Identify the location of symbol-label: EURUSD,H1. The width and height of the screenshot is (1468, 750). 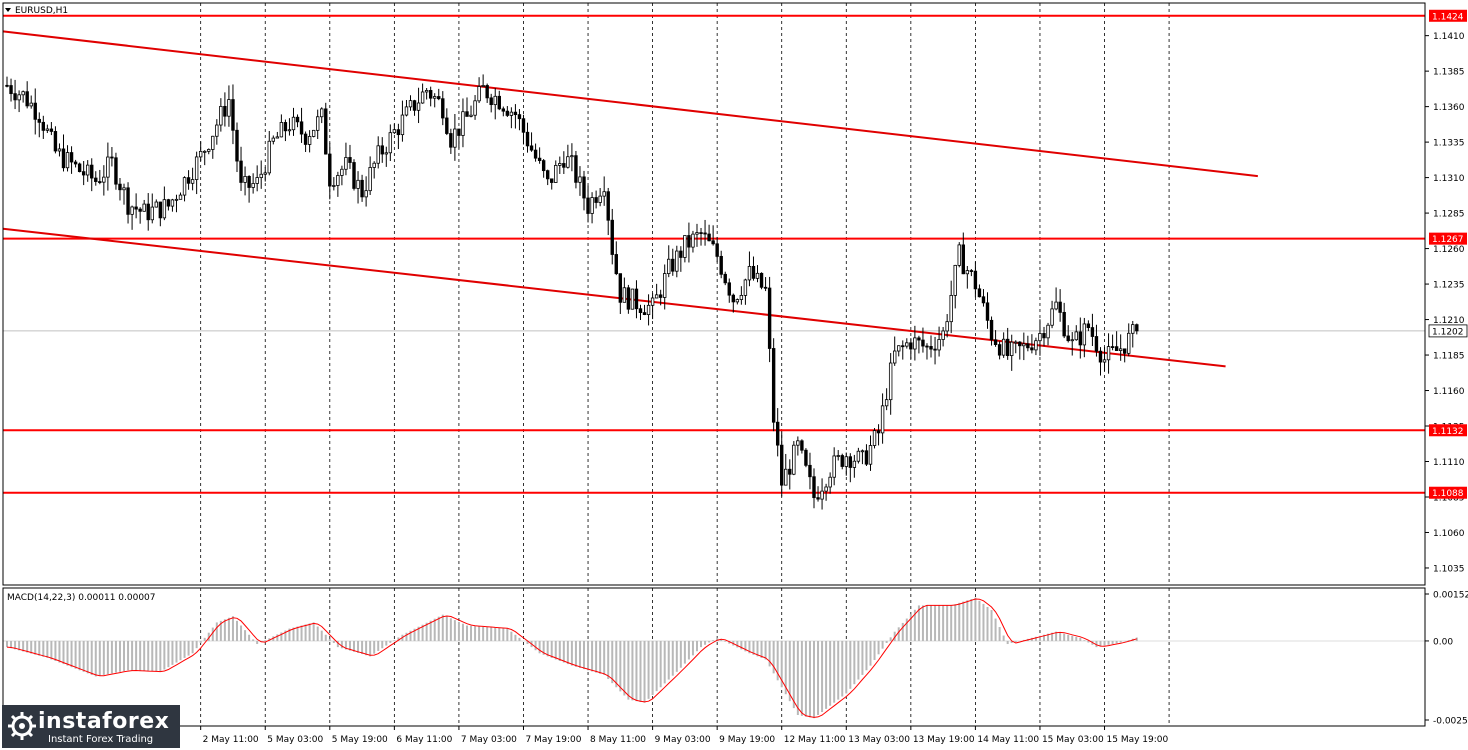
(36, 11).